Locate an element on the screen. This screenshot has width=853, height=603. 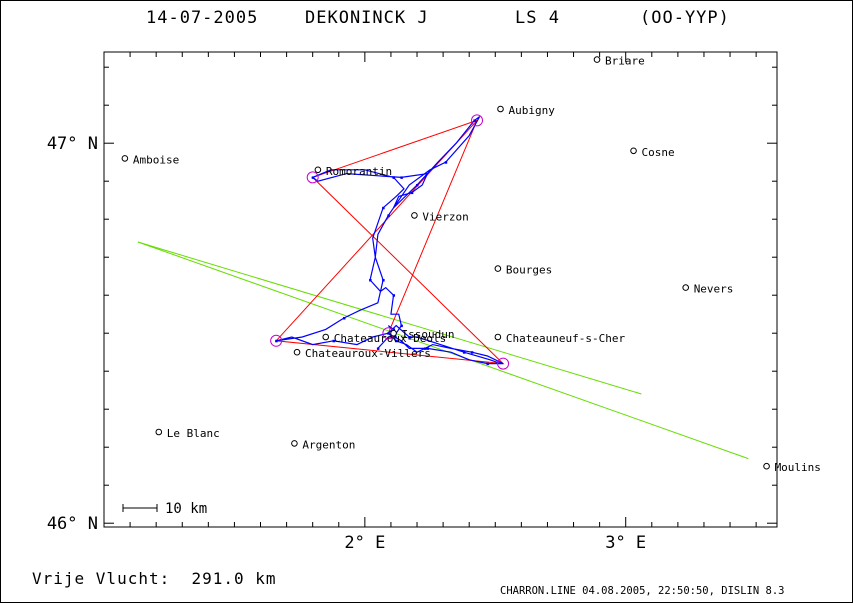
town-label: Aubigny is located at coordinates (531, 110).